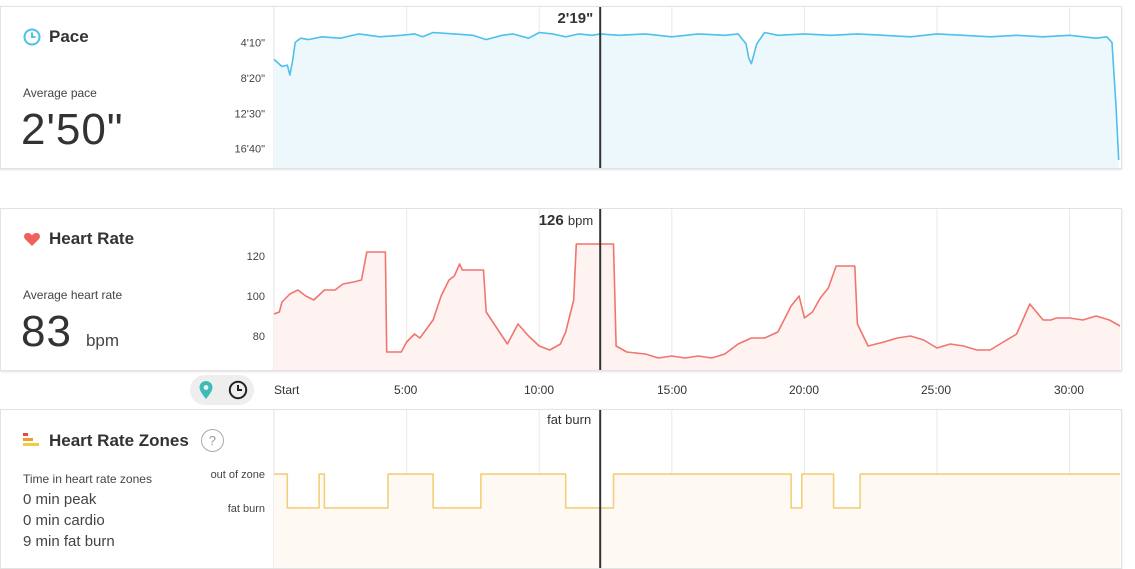 The height and width of the screenshot is (569, 1135). I want to click on x-tick-label: 10:00, so click(539, 390).